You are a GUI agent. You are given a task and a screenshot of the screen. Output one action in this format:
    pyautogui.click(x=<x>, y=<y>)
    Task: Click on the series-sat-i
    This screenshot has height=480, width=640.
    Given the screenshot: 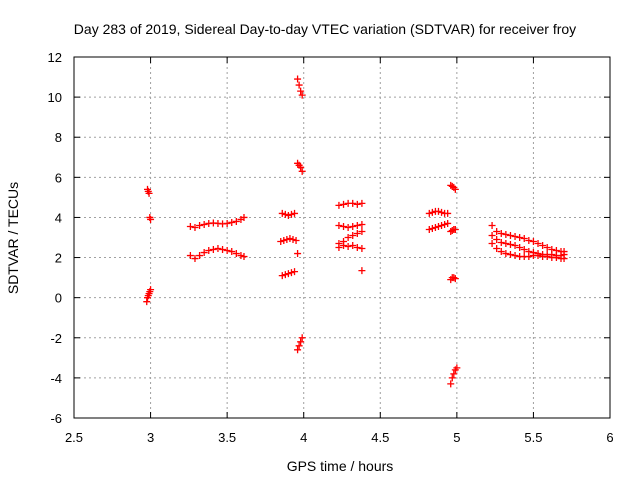 What is the action you would take?
    pyautogui.click(x=300, y=87)
    